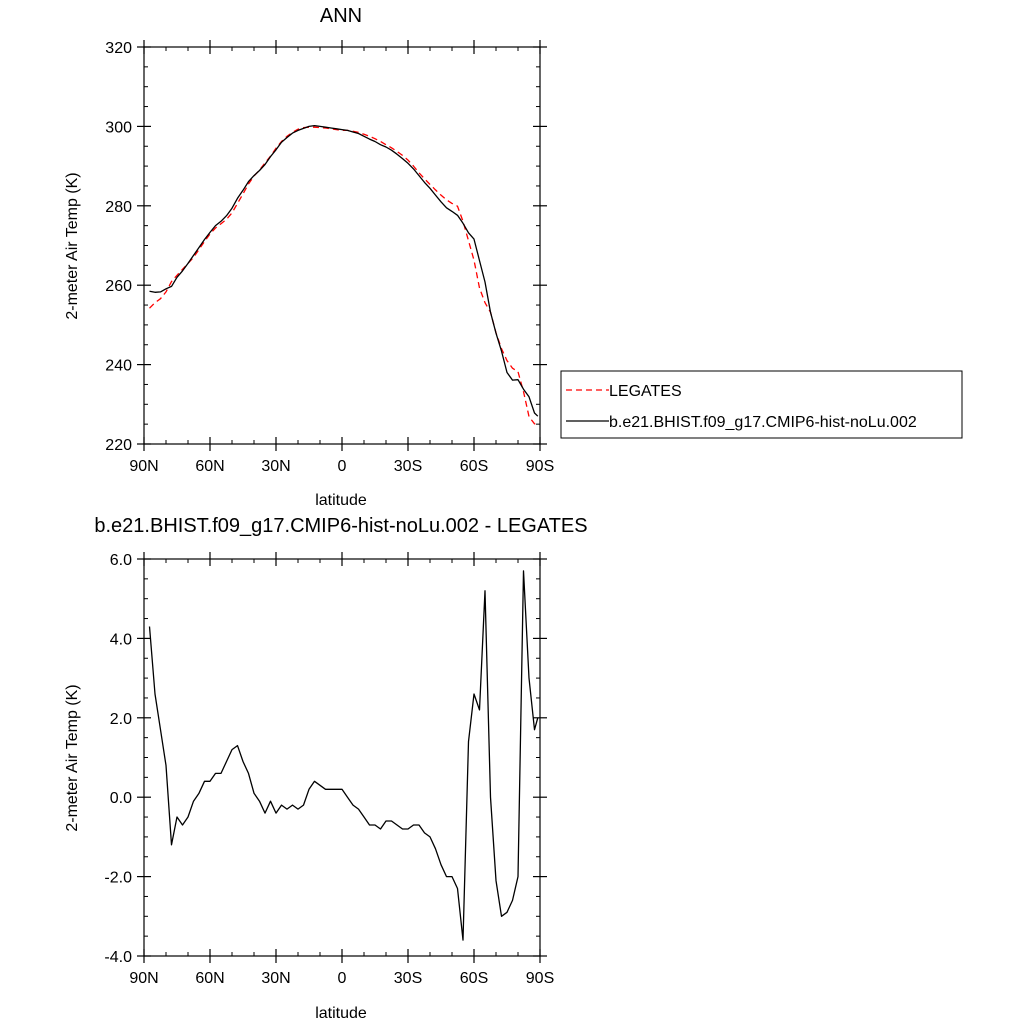 The image size is (1024, 1024). What do you see at coordinates (645, 391) in the screenshot?
I see `legend-label-legates: LEGATES` at bounding box center [645, 391].